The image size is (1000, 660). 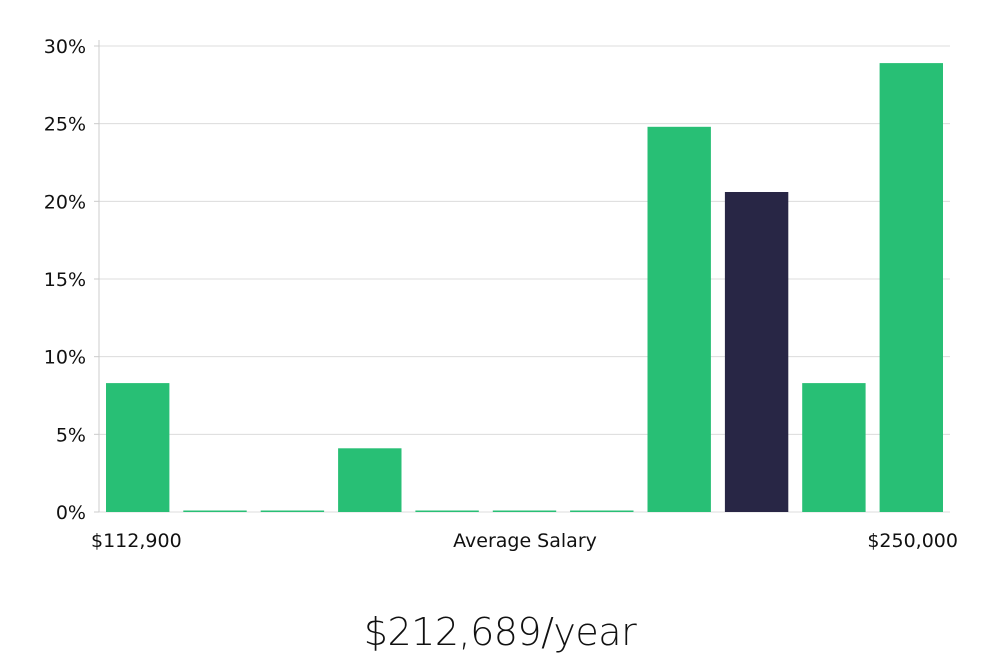 What do you see at coordinates (525, 541) in the screenshot?
I see `x-label-center: Average Salary` at bounding box center [525, 541].